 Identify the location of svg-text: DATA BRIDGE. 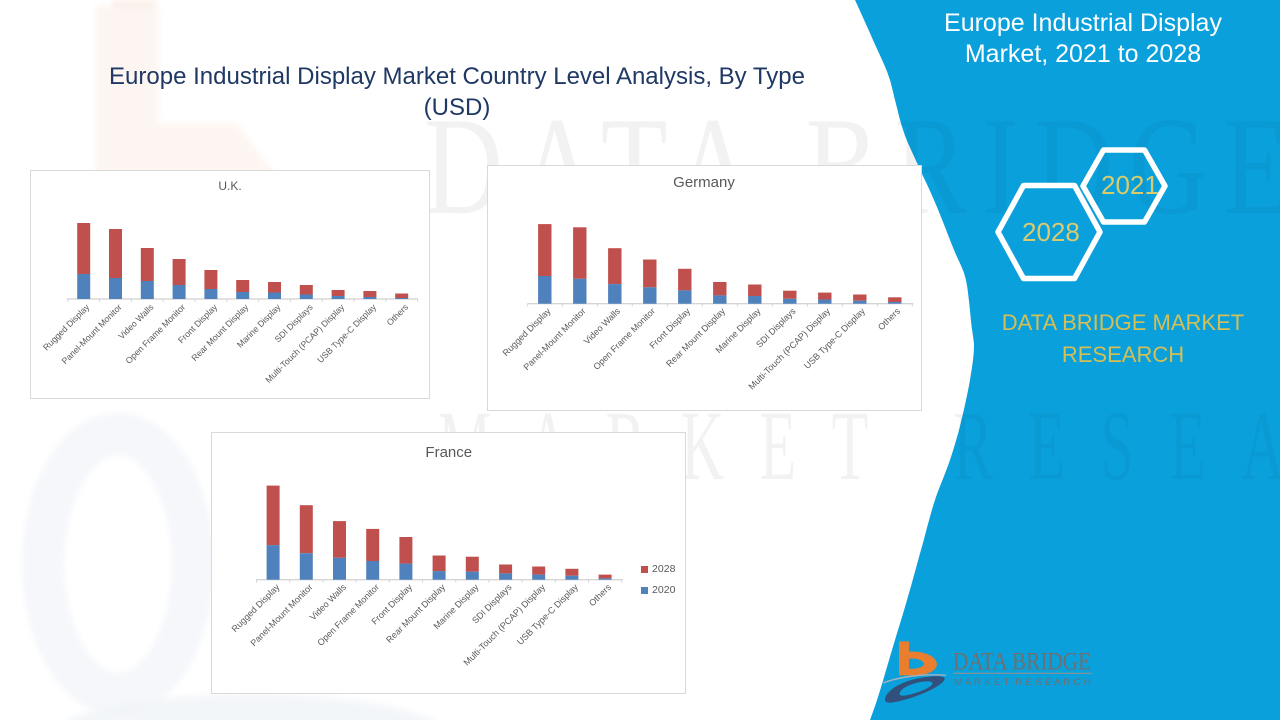
(1022, 662).